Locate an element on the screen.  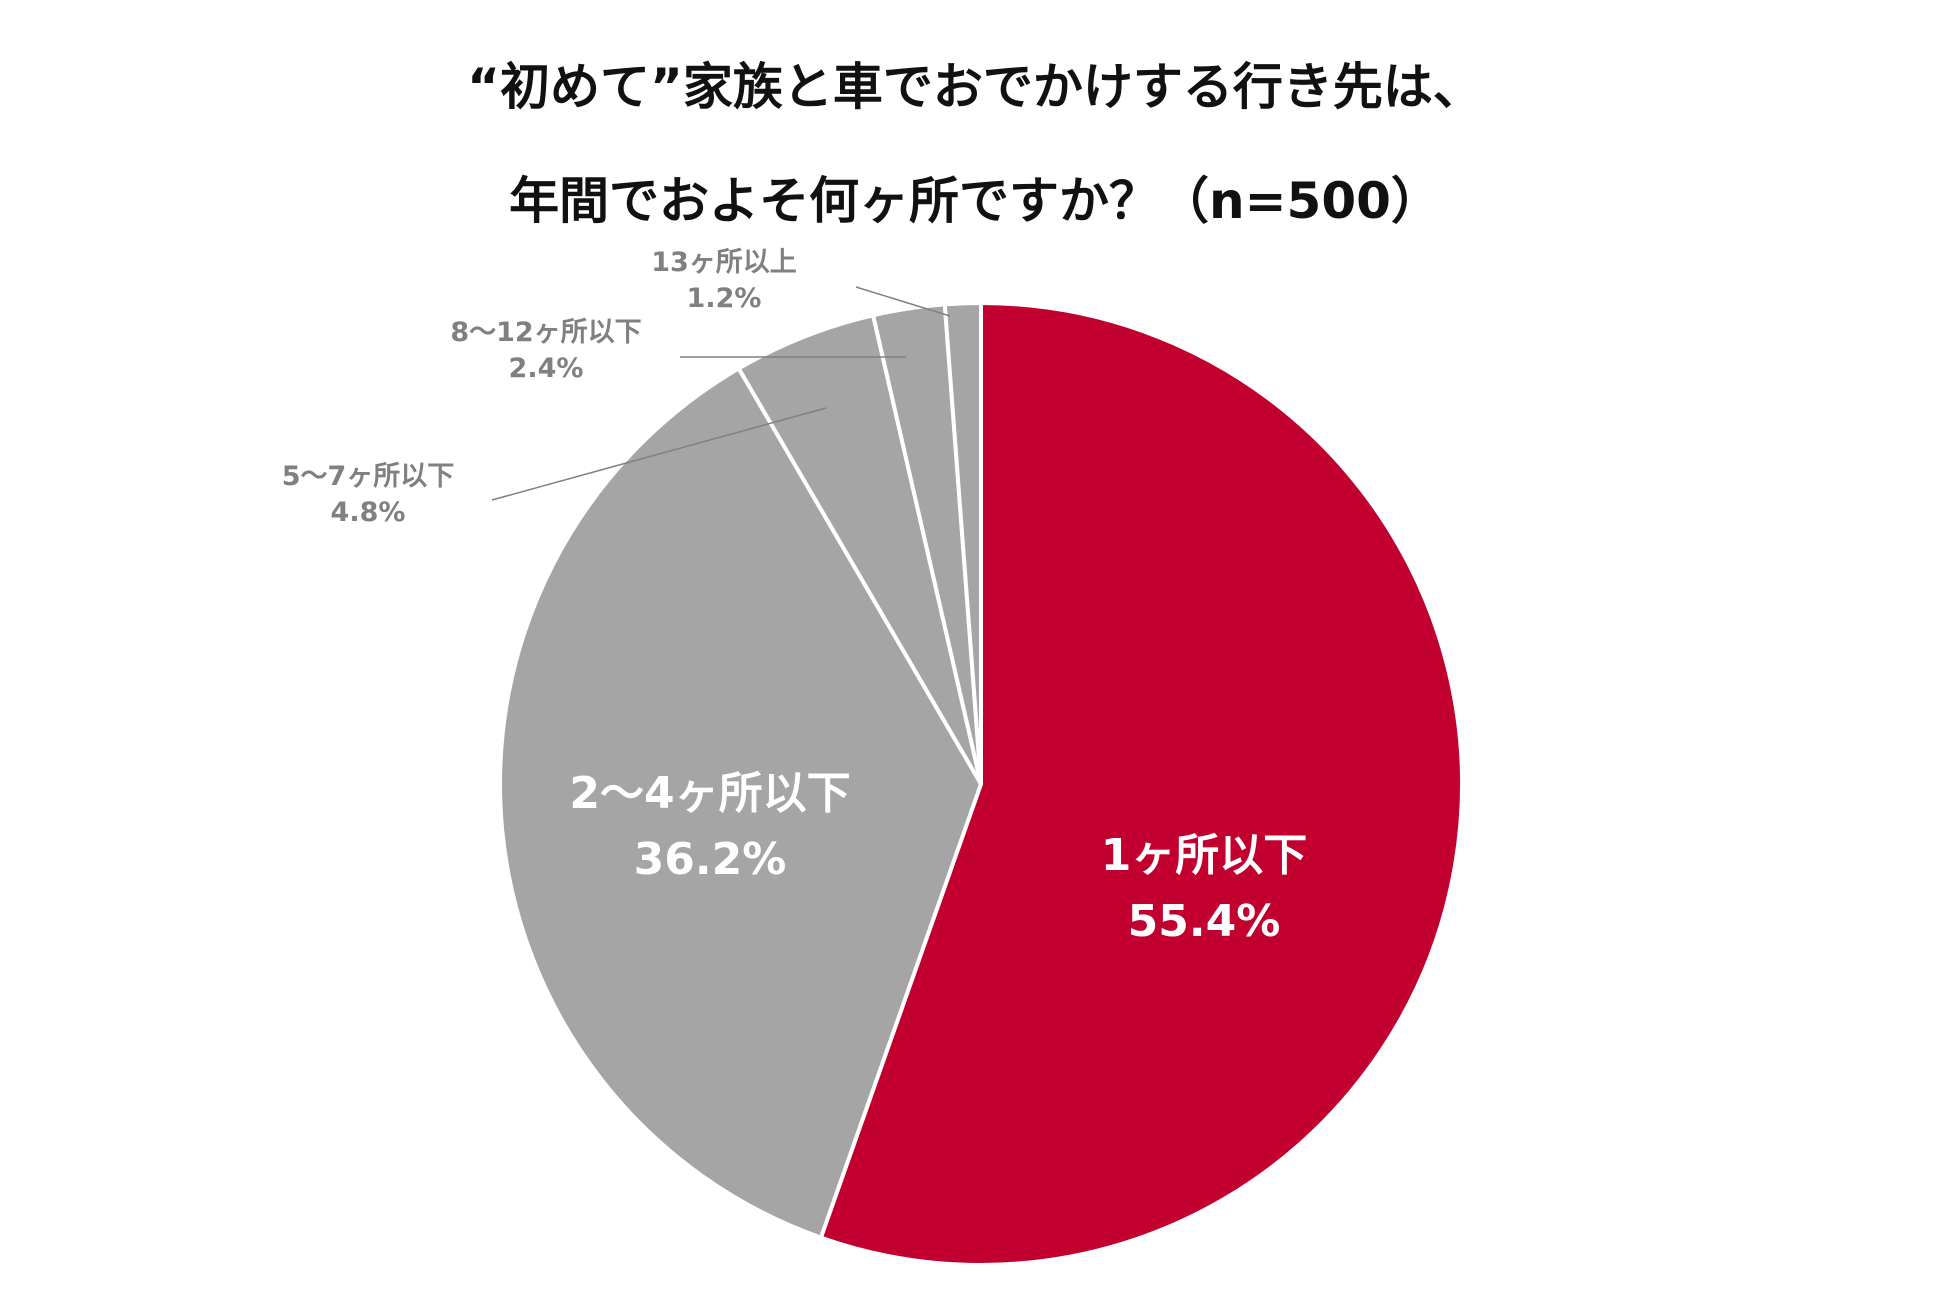
slice-label-3: 5〜7ヶ所以下 is located at coordinates (368, 476).